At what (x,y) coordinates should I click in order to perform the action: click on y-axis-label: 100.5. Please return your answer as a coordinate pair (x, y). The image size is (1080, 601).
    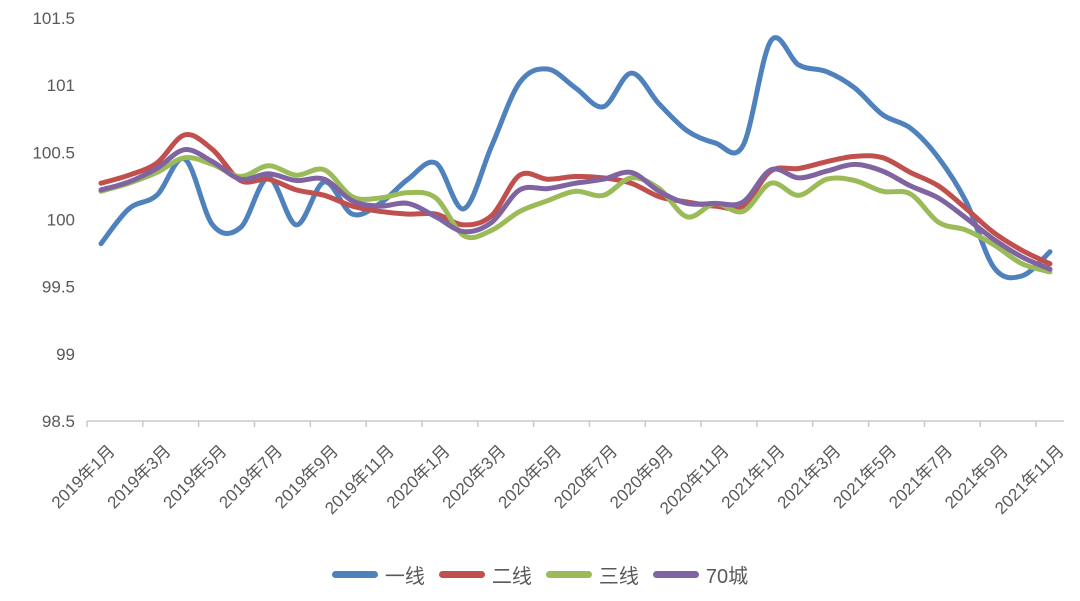
    Looking at the image, I should click on (53, 152).